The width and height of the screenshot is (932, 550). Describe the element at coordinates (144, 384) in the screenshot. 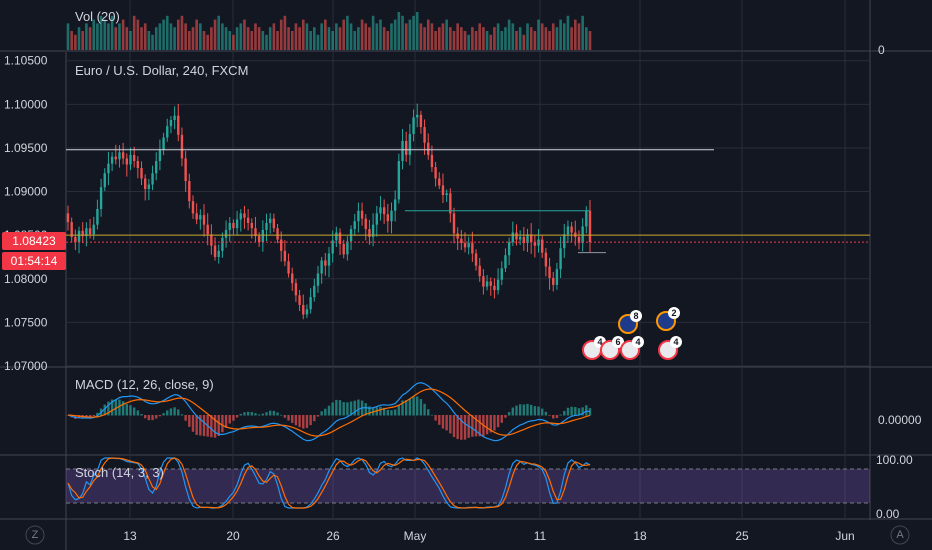

I see `macd-legend: MACD (12, 26, close, 9)` at that location.